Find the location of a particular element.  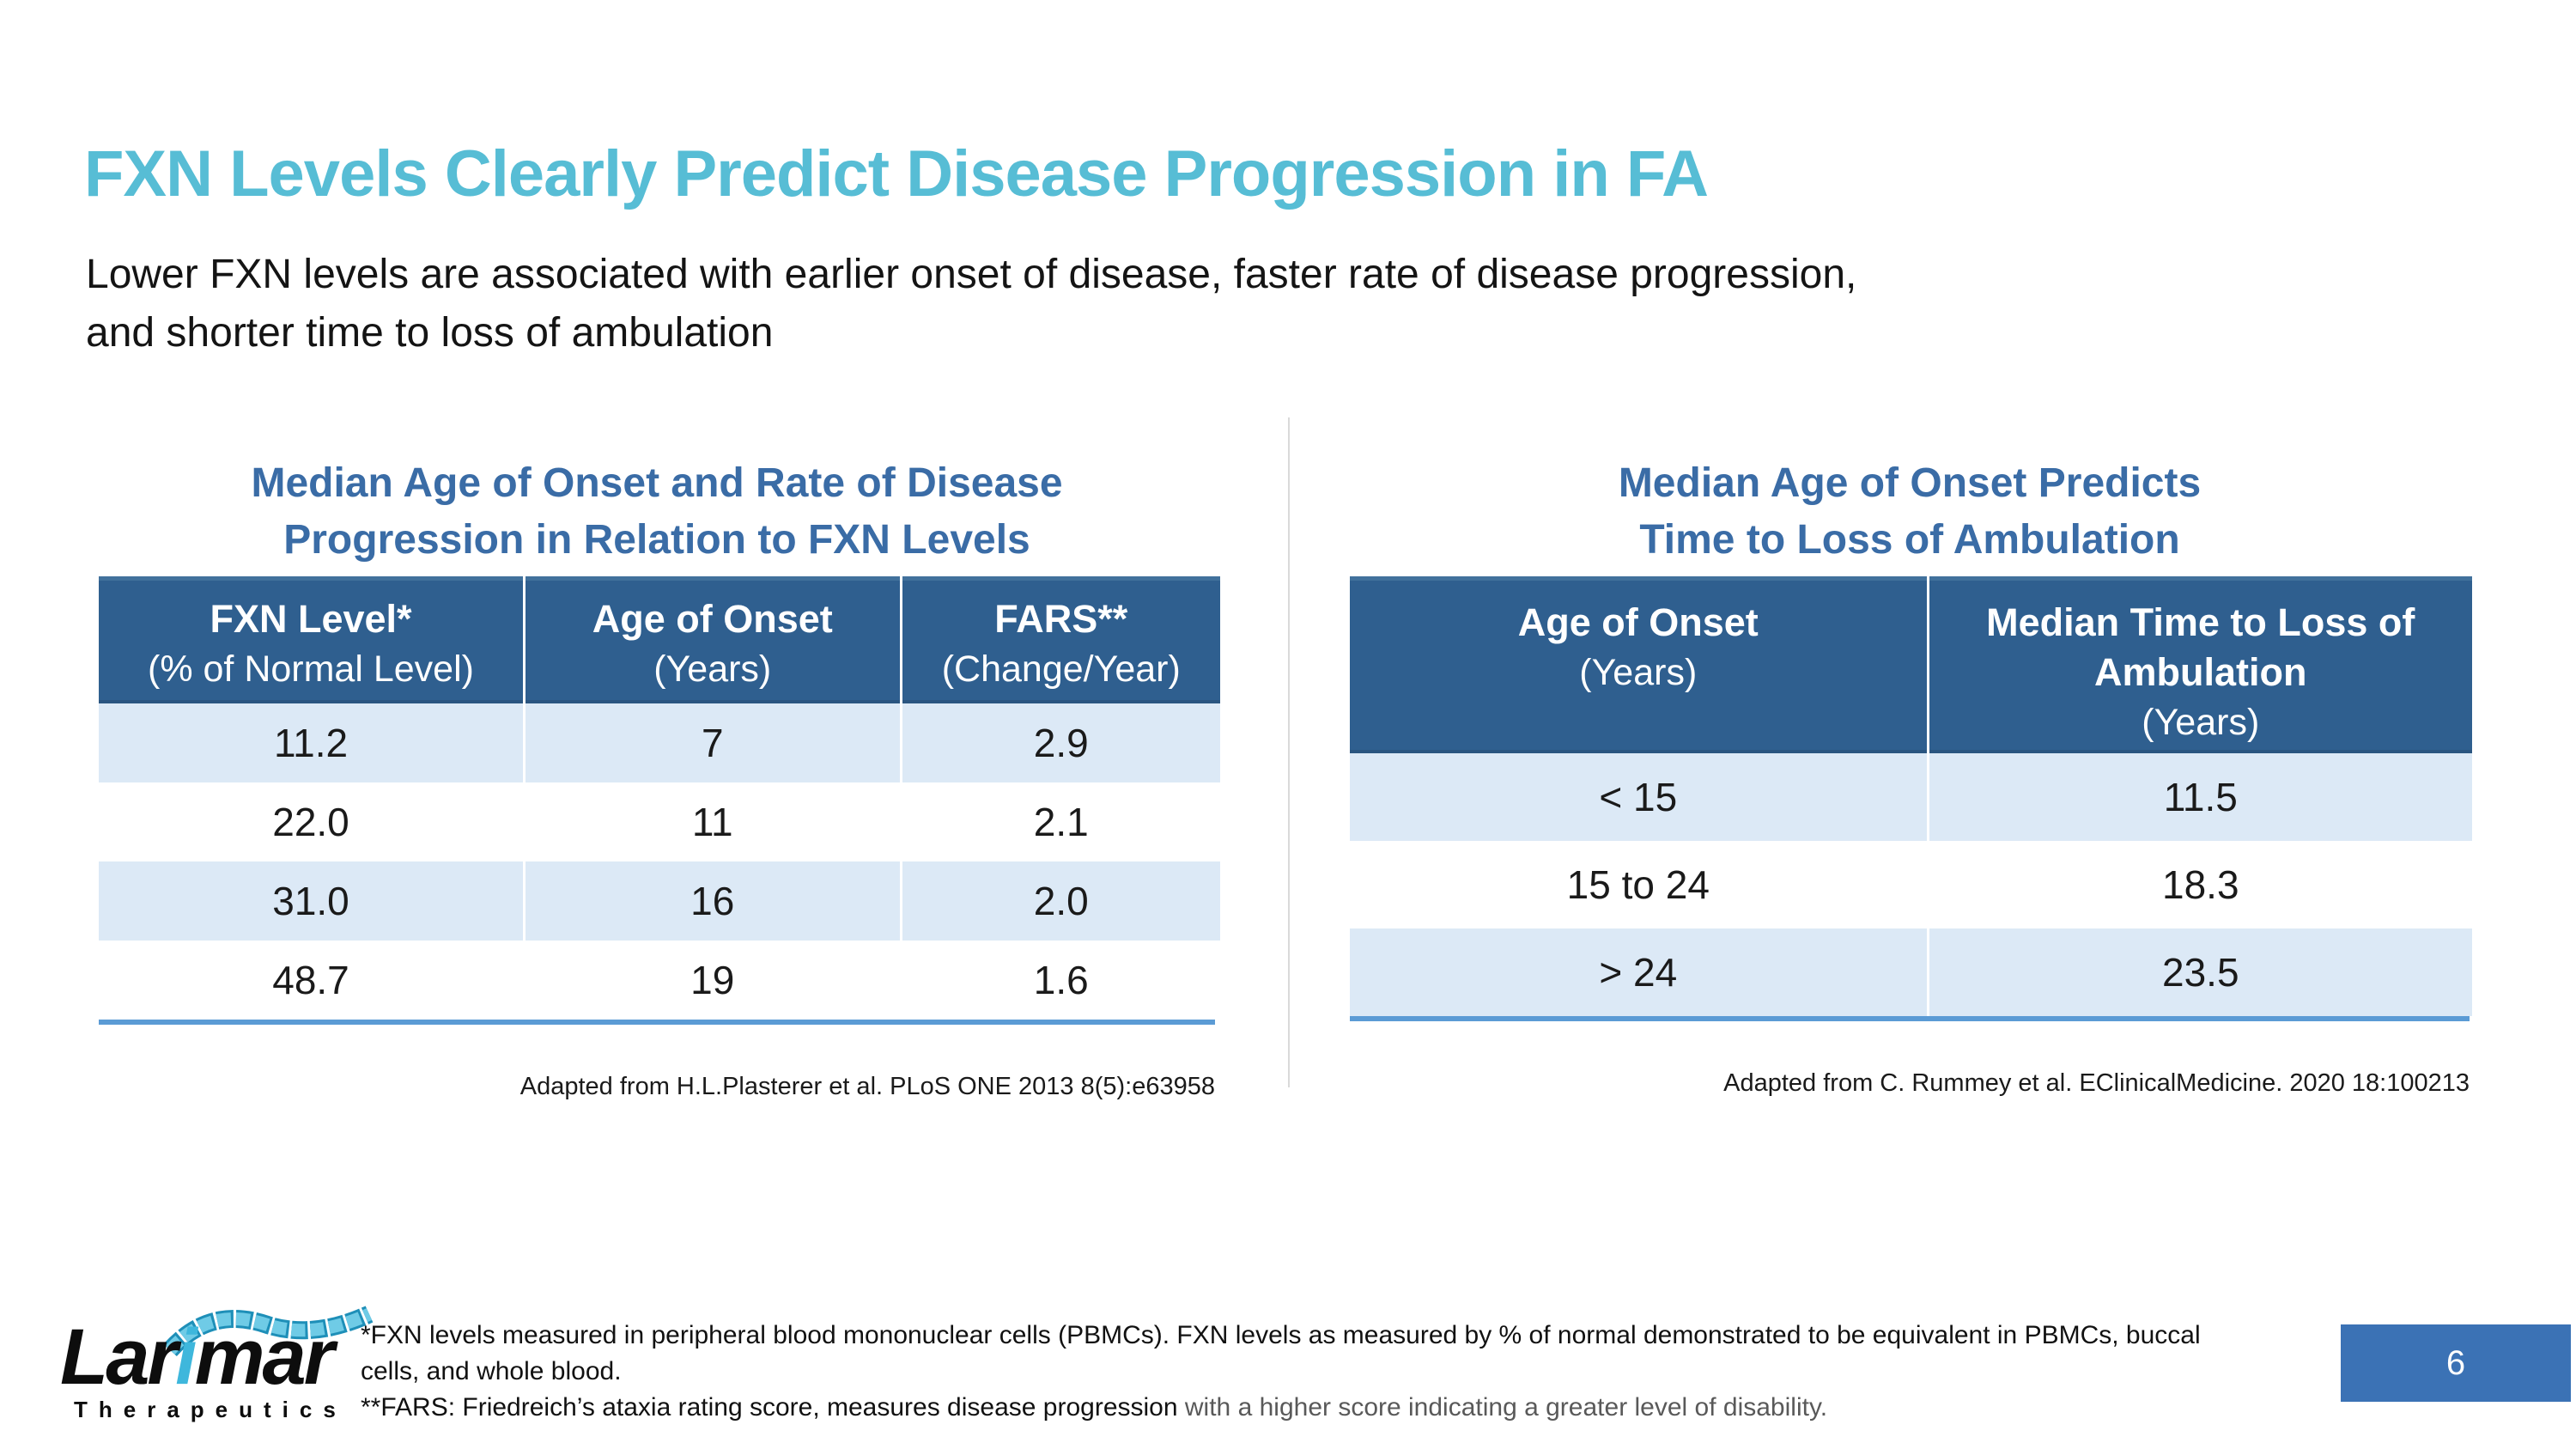

dna-helix-icon is located at coordinates (269, 1331).